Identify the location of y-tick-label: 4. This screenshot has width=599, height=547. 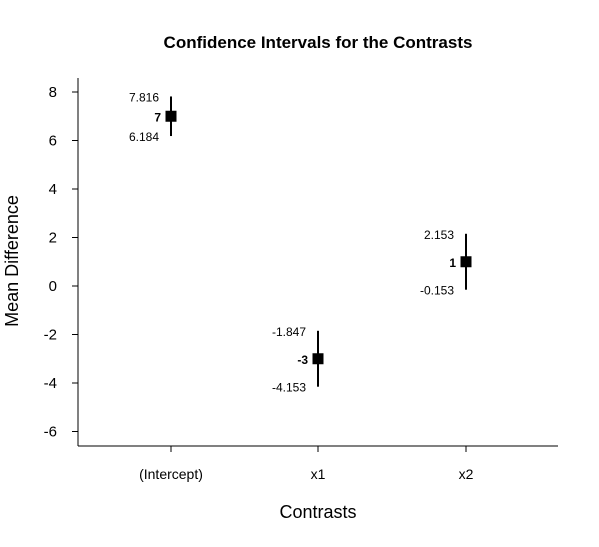
(53, 189).